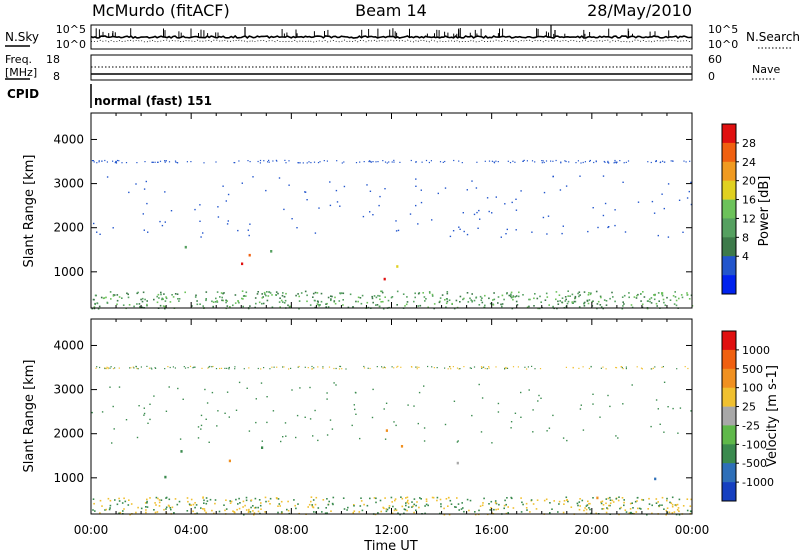 The image size is (800, 554). What do you see at coordinates (18, 59) in the screenshot?
I see `freq-left-label-1: Freq.` at bounding box center [18, 59].